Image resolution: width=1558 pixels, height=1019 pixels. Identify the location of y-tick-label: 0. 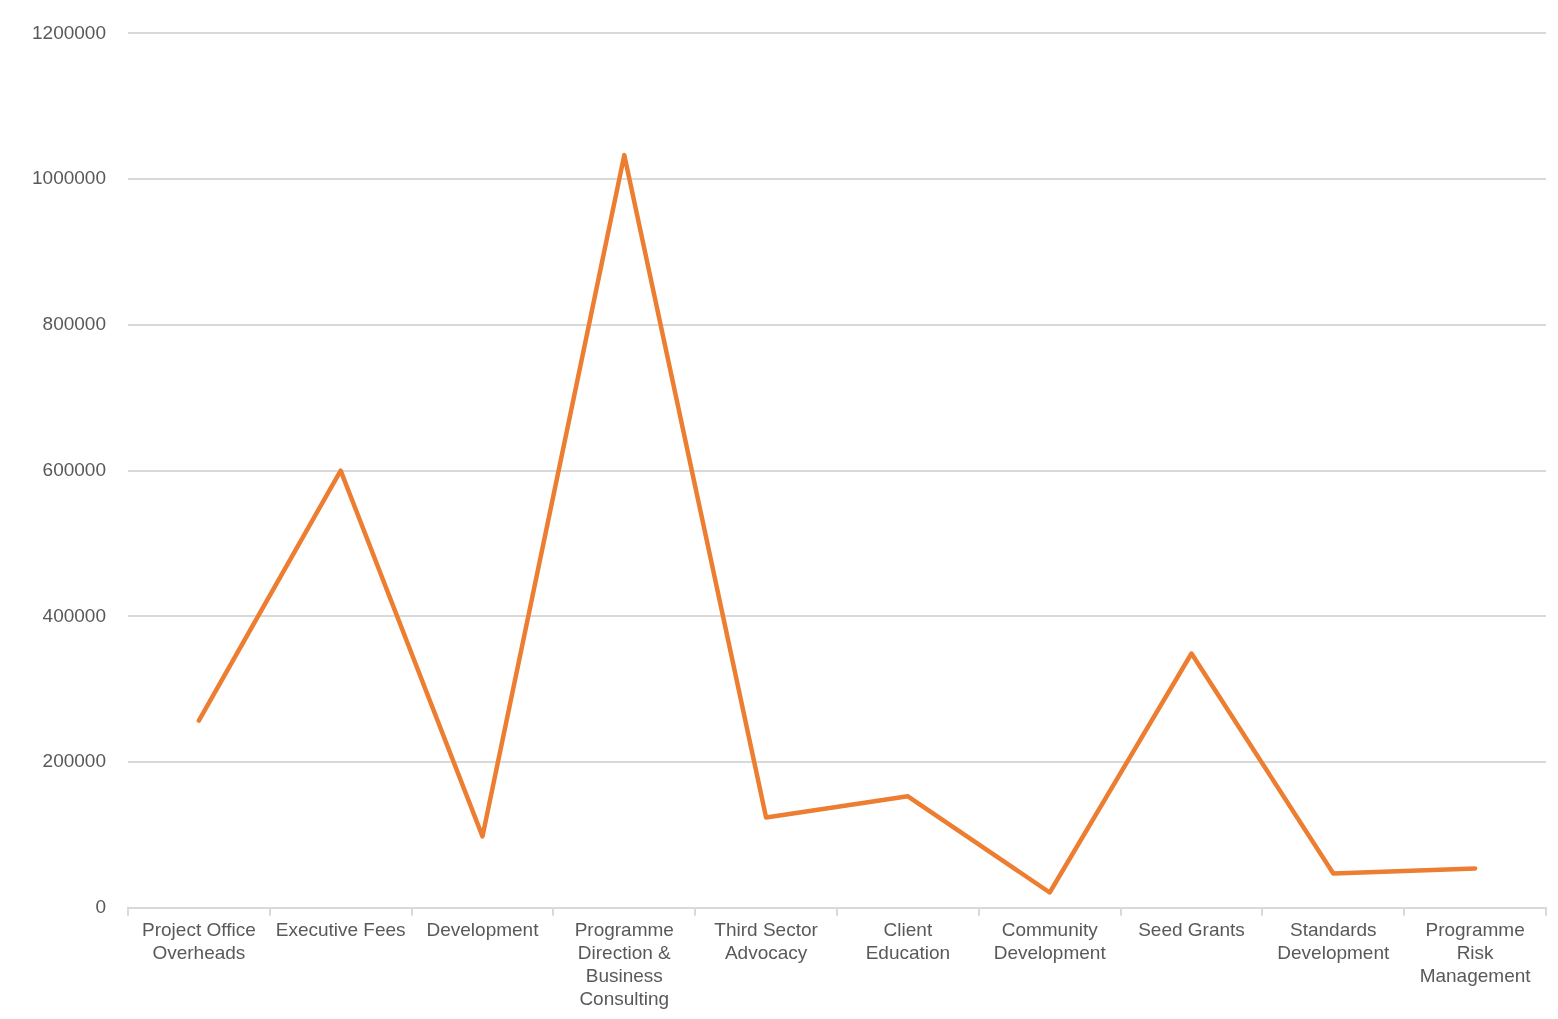
(100, 907).